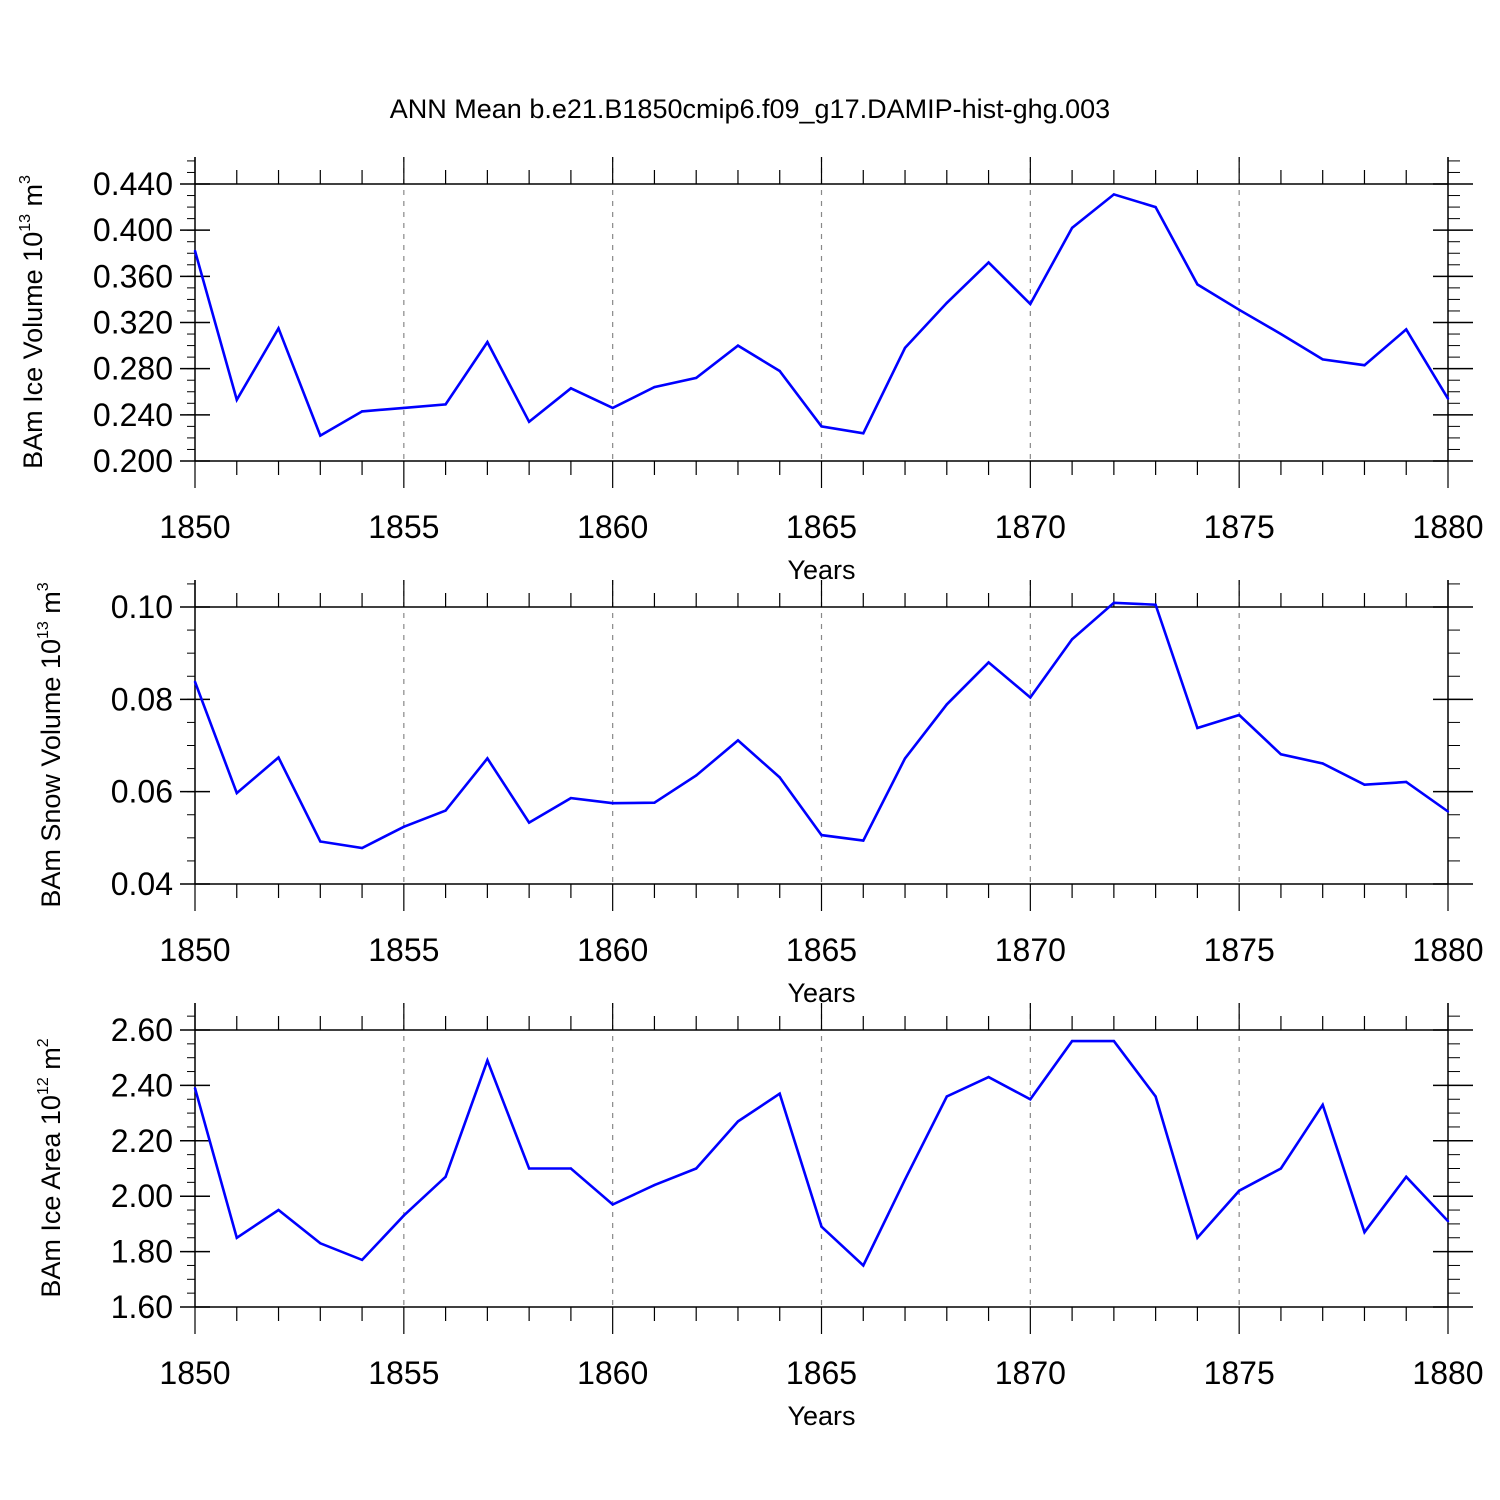 The height and width of the screenshot is (1500, 1500). Describe the element at coordinates (133, 323) in the screenshot. I see `y-tick-label: 0.320` at that location.